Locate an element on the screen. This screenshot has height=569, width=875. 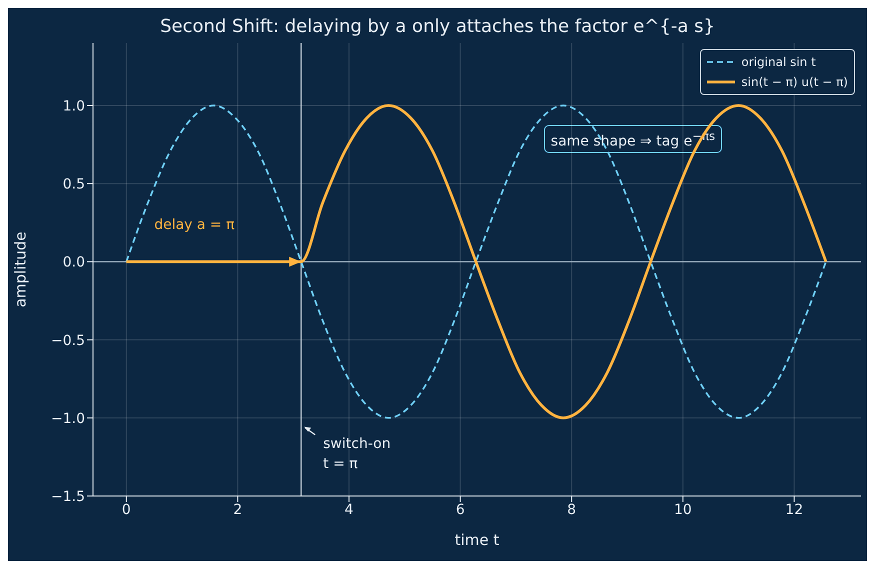
x-tick-label: 10 is located at coordinates (683, 510).